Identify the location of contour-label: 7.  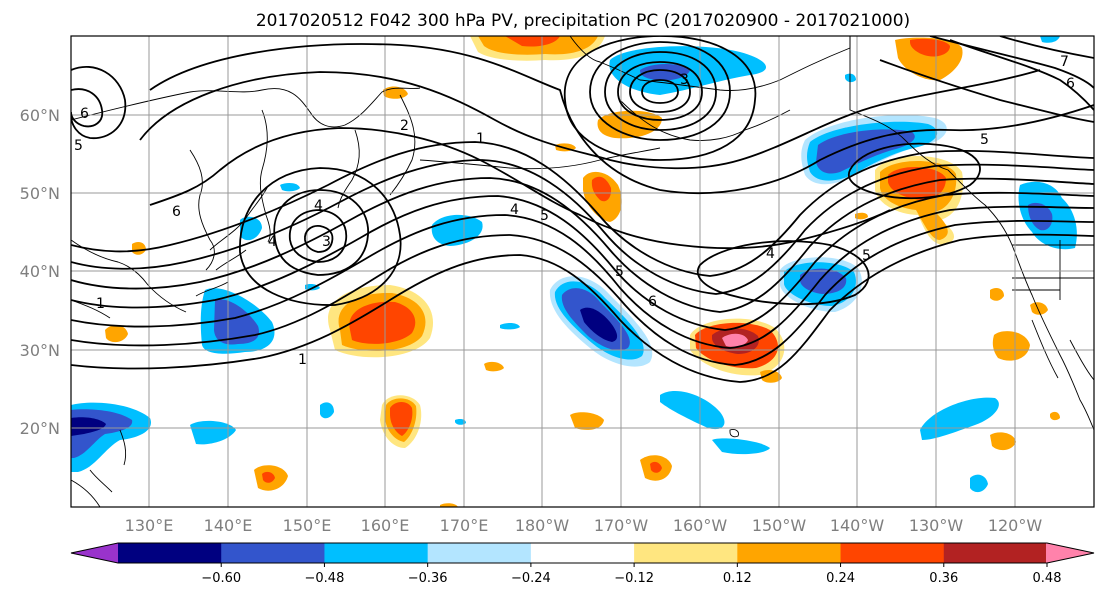
(1064, 62).